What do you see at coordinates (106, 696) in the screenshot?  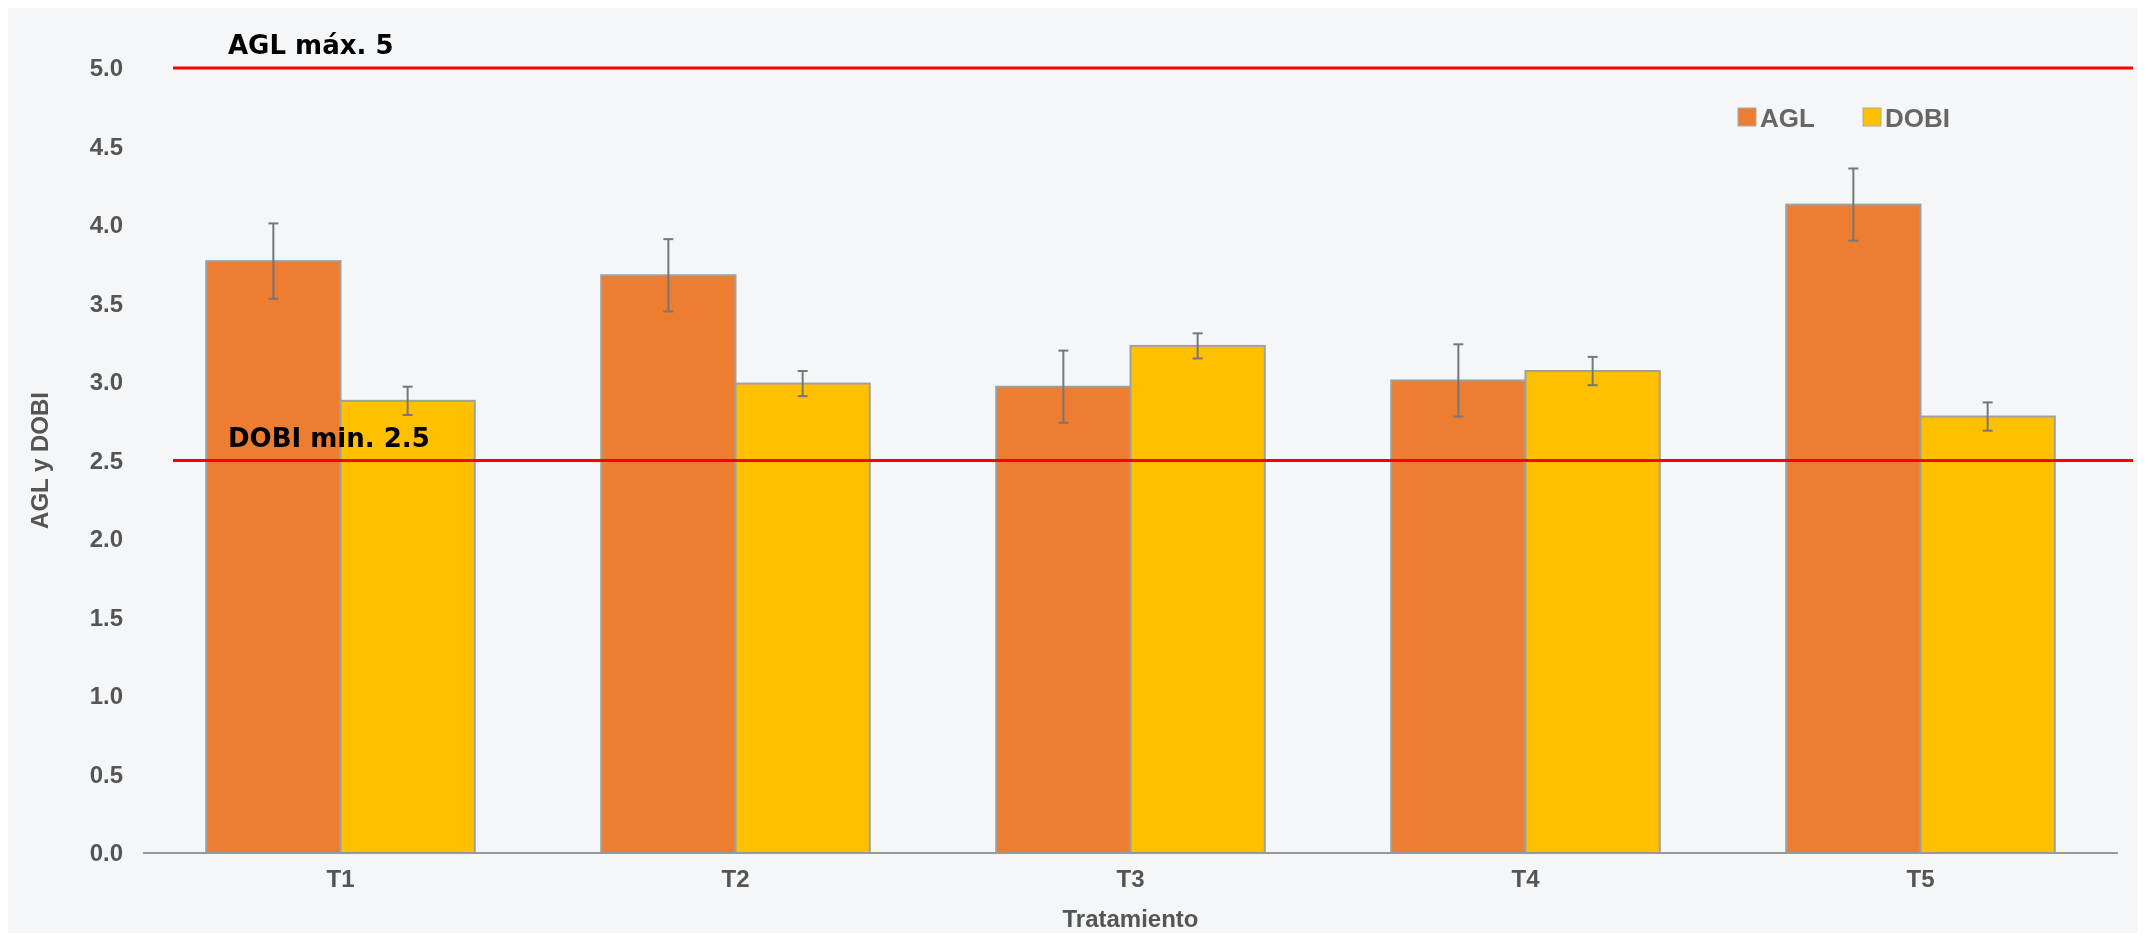 I see `y-tick-label: 1.0` at bounding box center [106, 696].